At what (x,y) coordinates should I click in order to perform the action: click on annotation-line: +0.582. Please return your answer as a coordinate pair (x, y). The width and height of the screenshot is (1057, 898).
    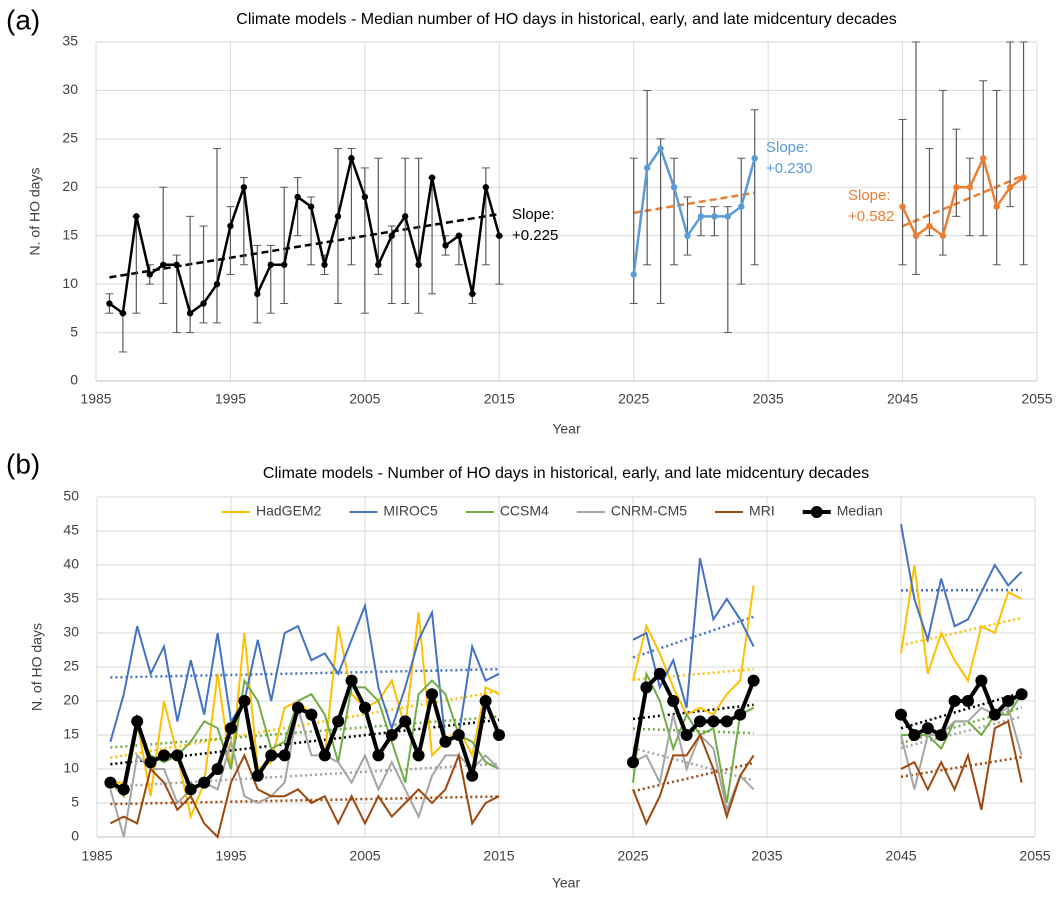
    Looking at the image, I should click on (871, 216).